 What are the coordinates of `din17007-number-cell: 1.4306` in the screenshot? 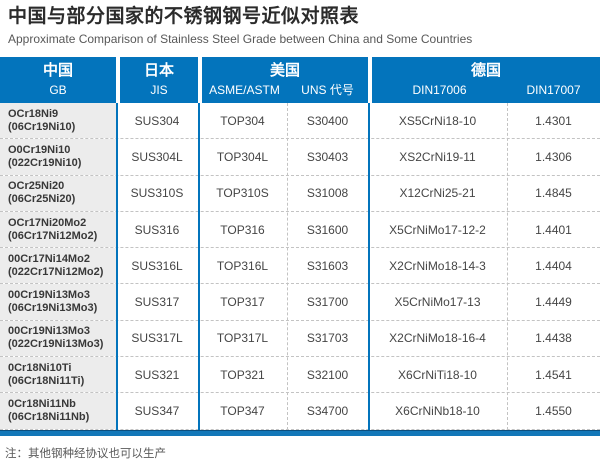 It's located at (553, 156).